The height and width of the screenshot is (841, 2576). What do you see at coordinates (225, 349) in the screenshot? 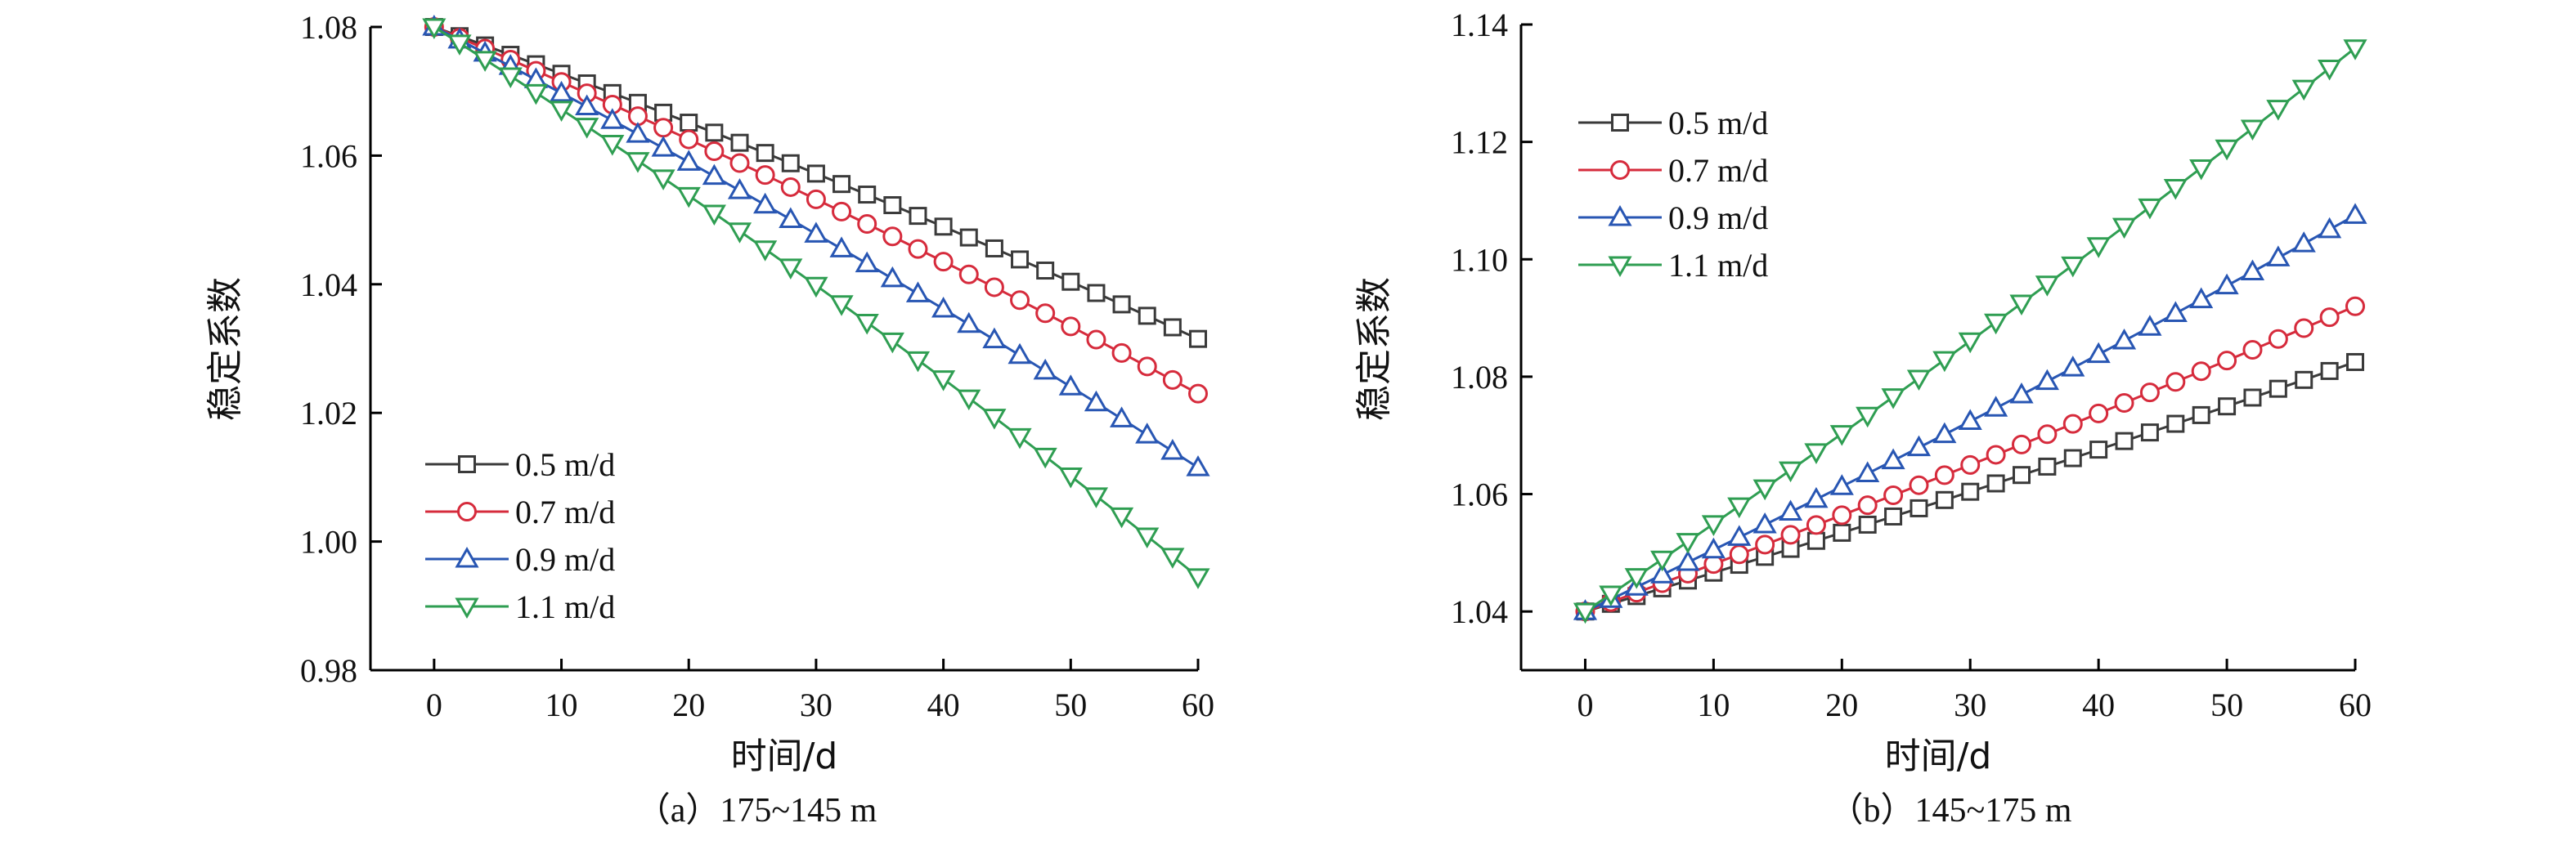
I see `y-axis-title: 稳定系数` at bounding box center [225, 349].